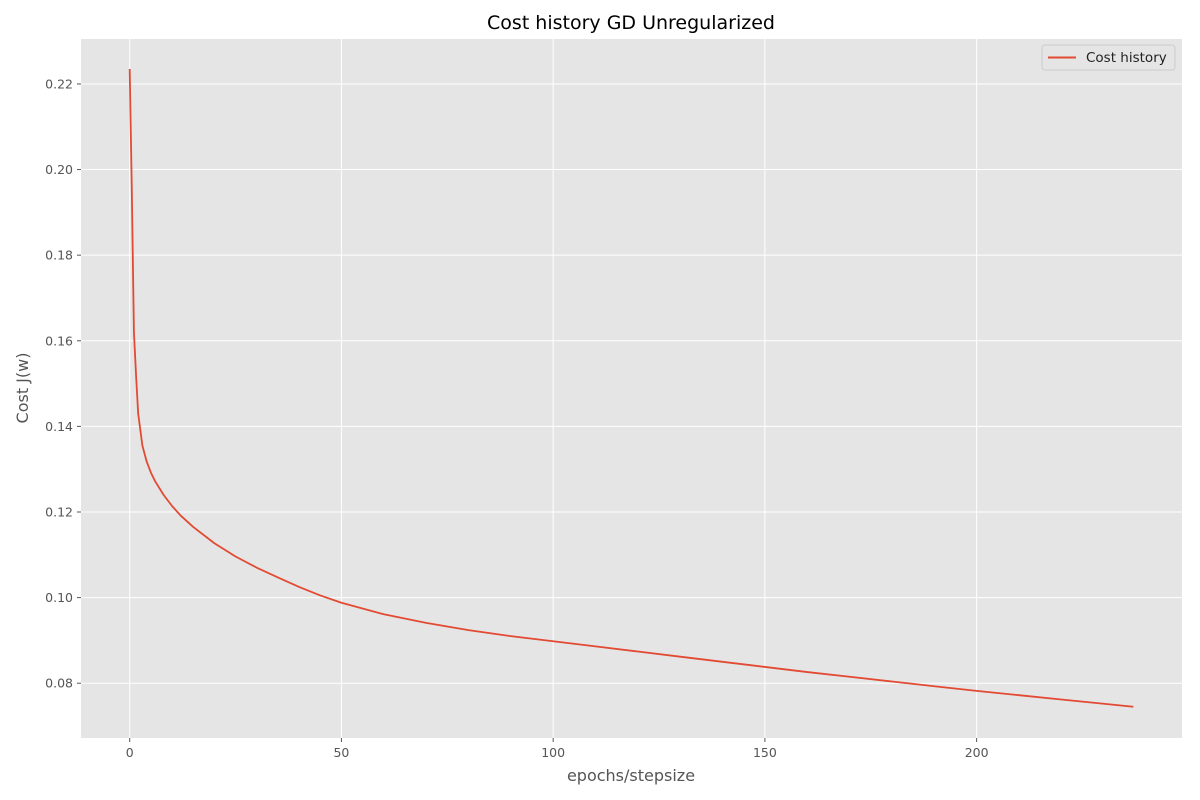  What do you see at coordinates (59, 511) in the screenshot?
I see `y-tick-label: 0.12` at bounding box center [59, 511].